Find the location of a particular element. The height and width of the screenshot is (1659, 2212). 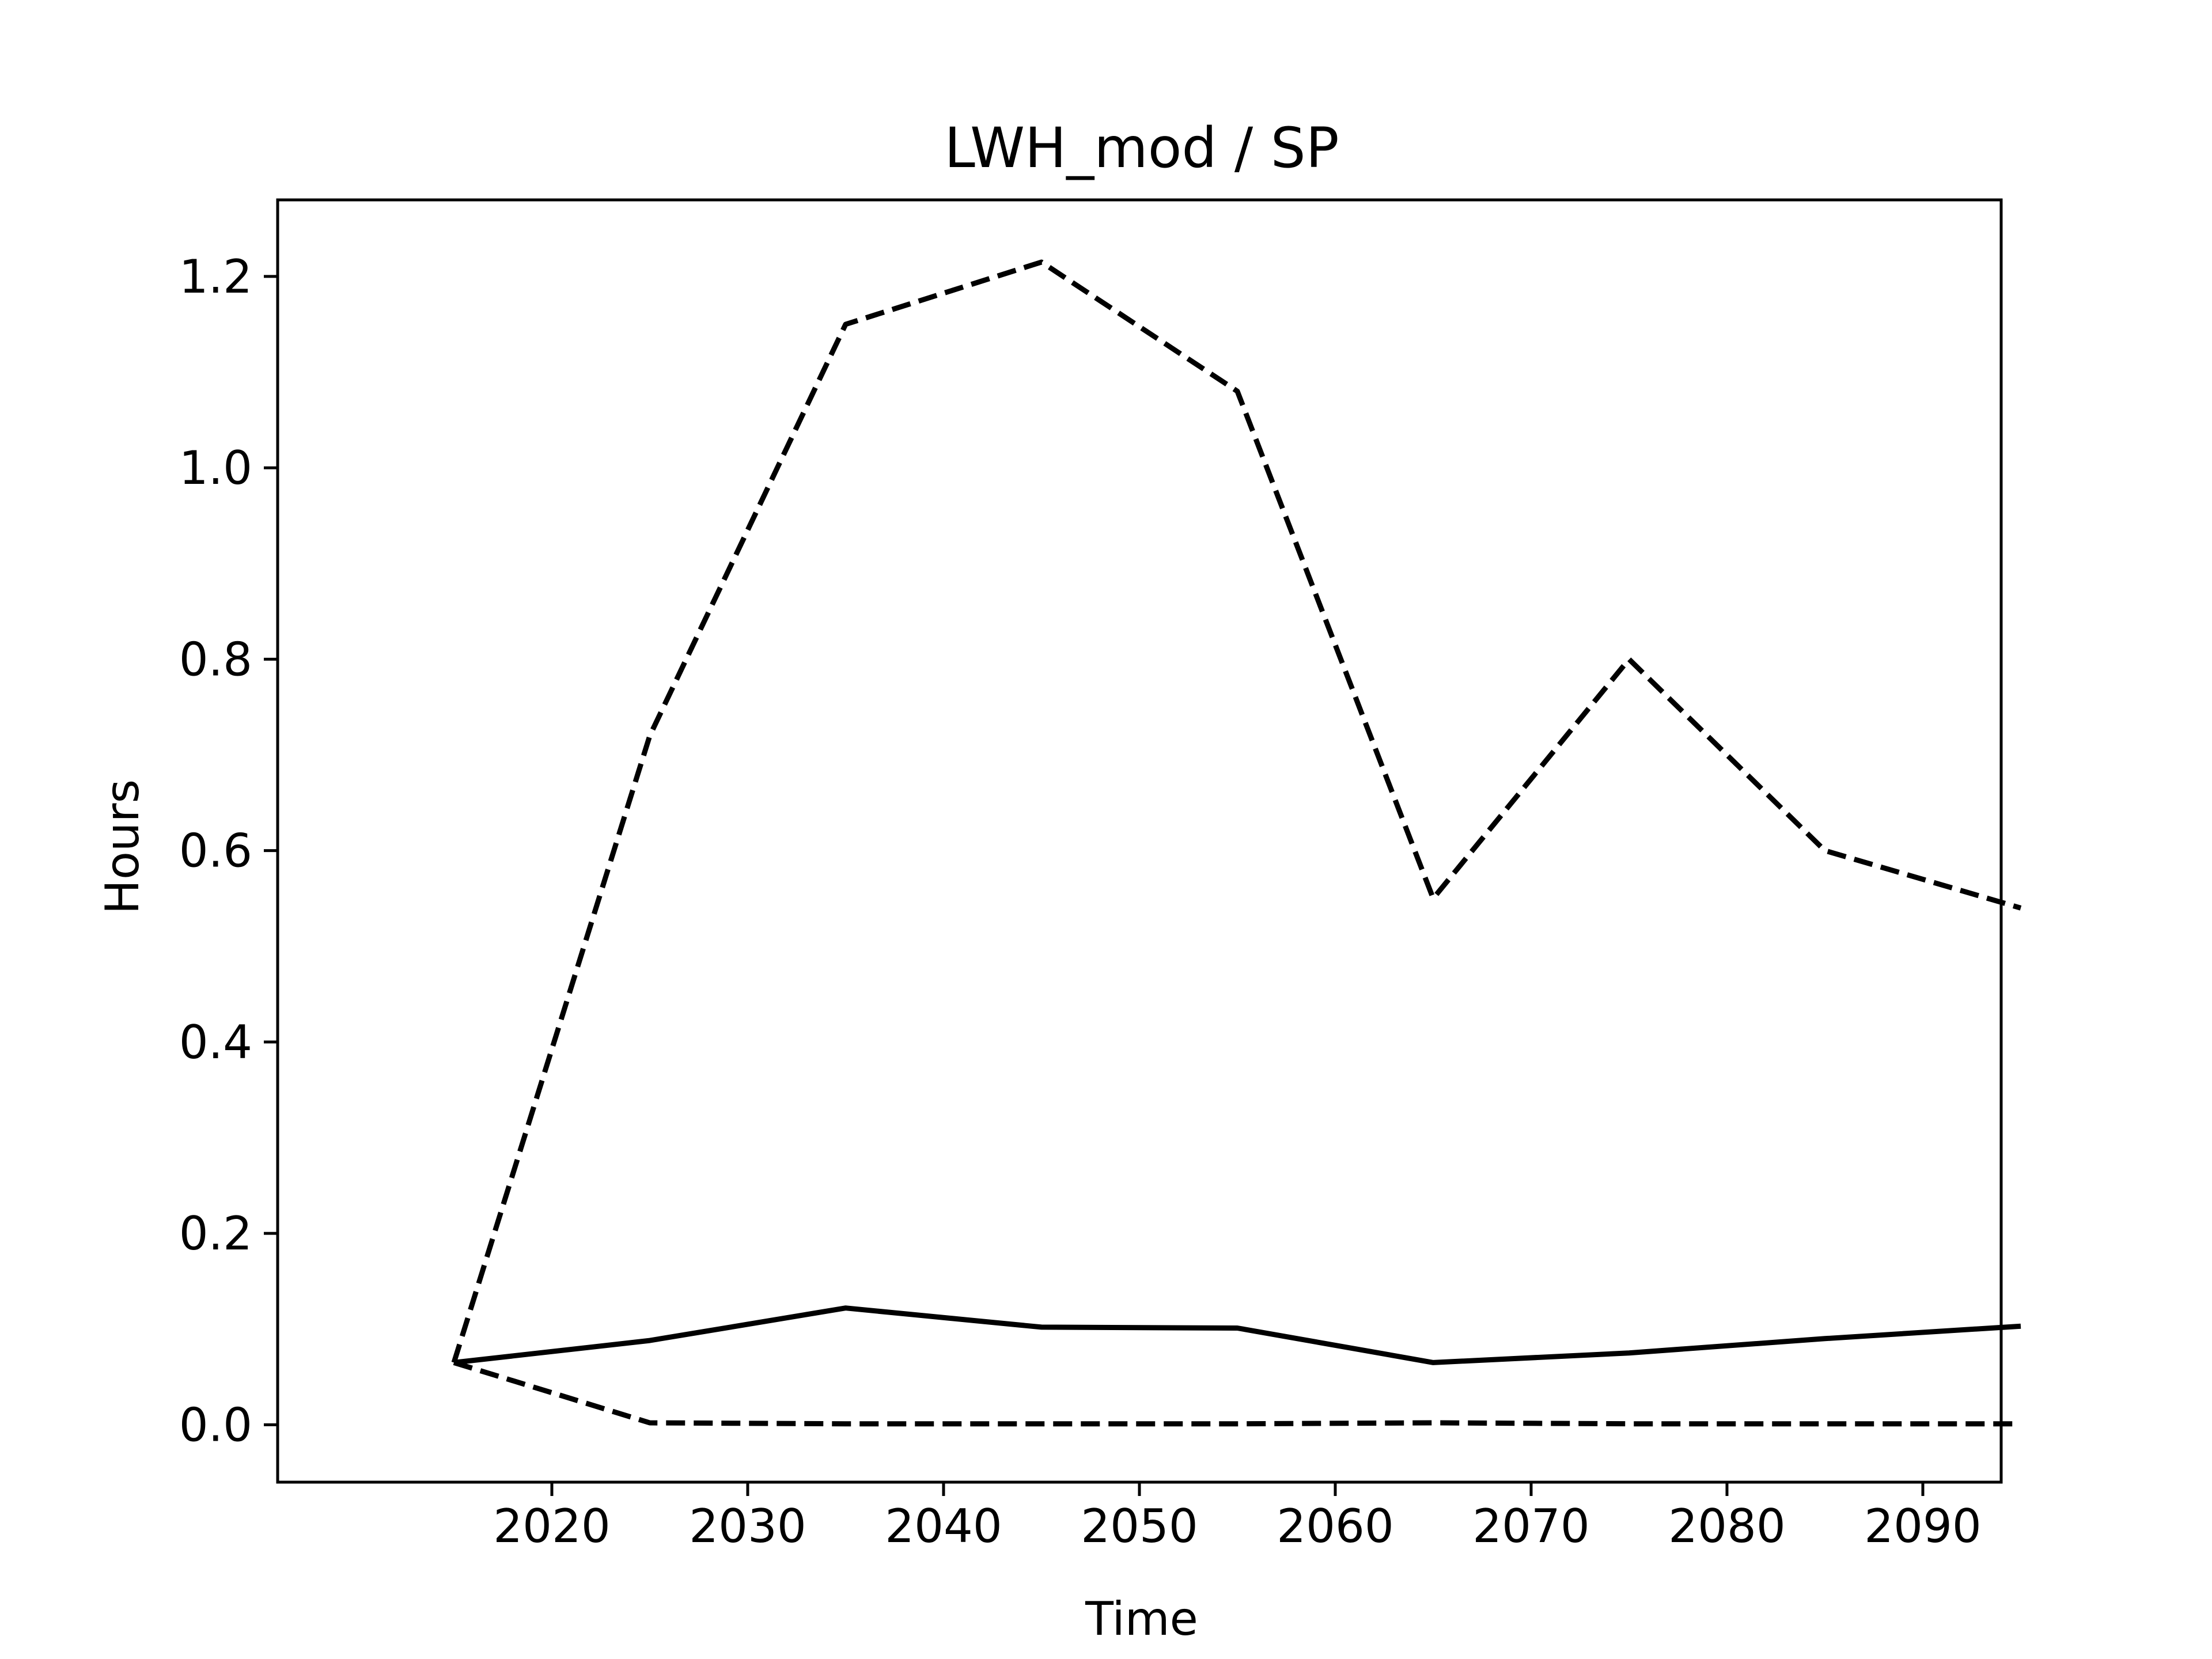

x-tick-label: 2080 is located at coordinates (1727, 1526).